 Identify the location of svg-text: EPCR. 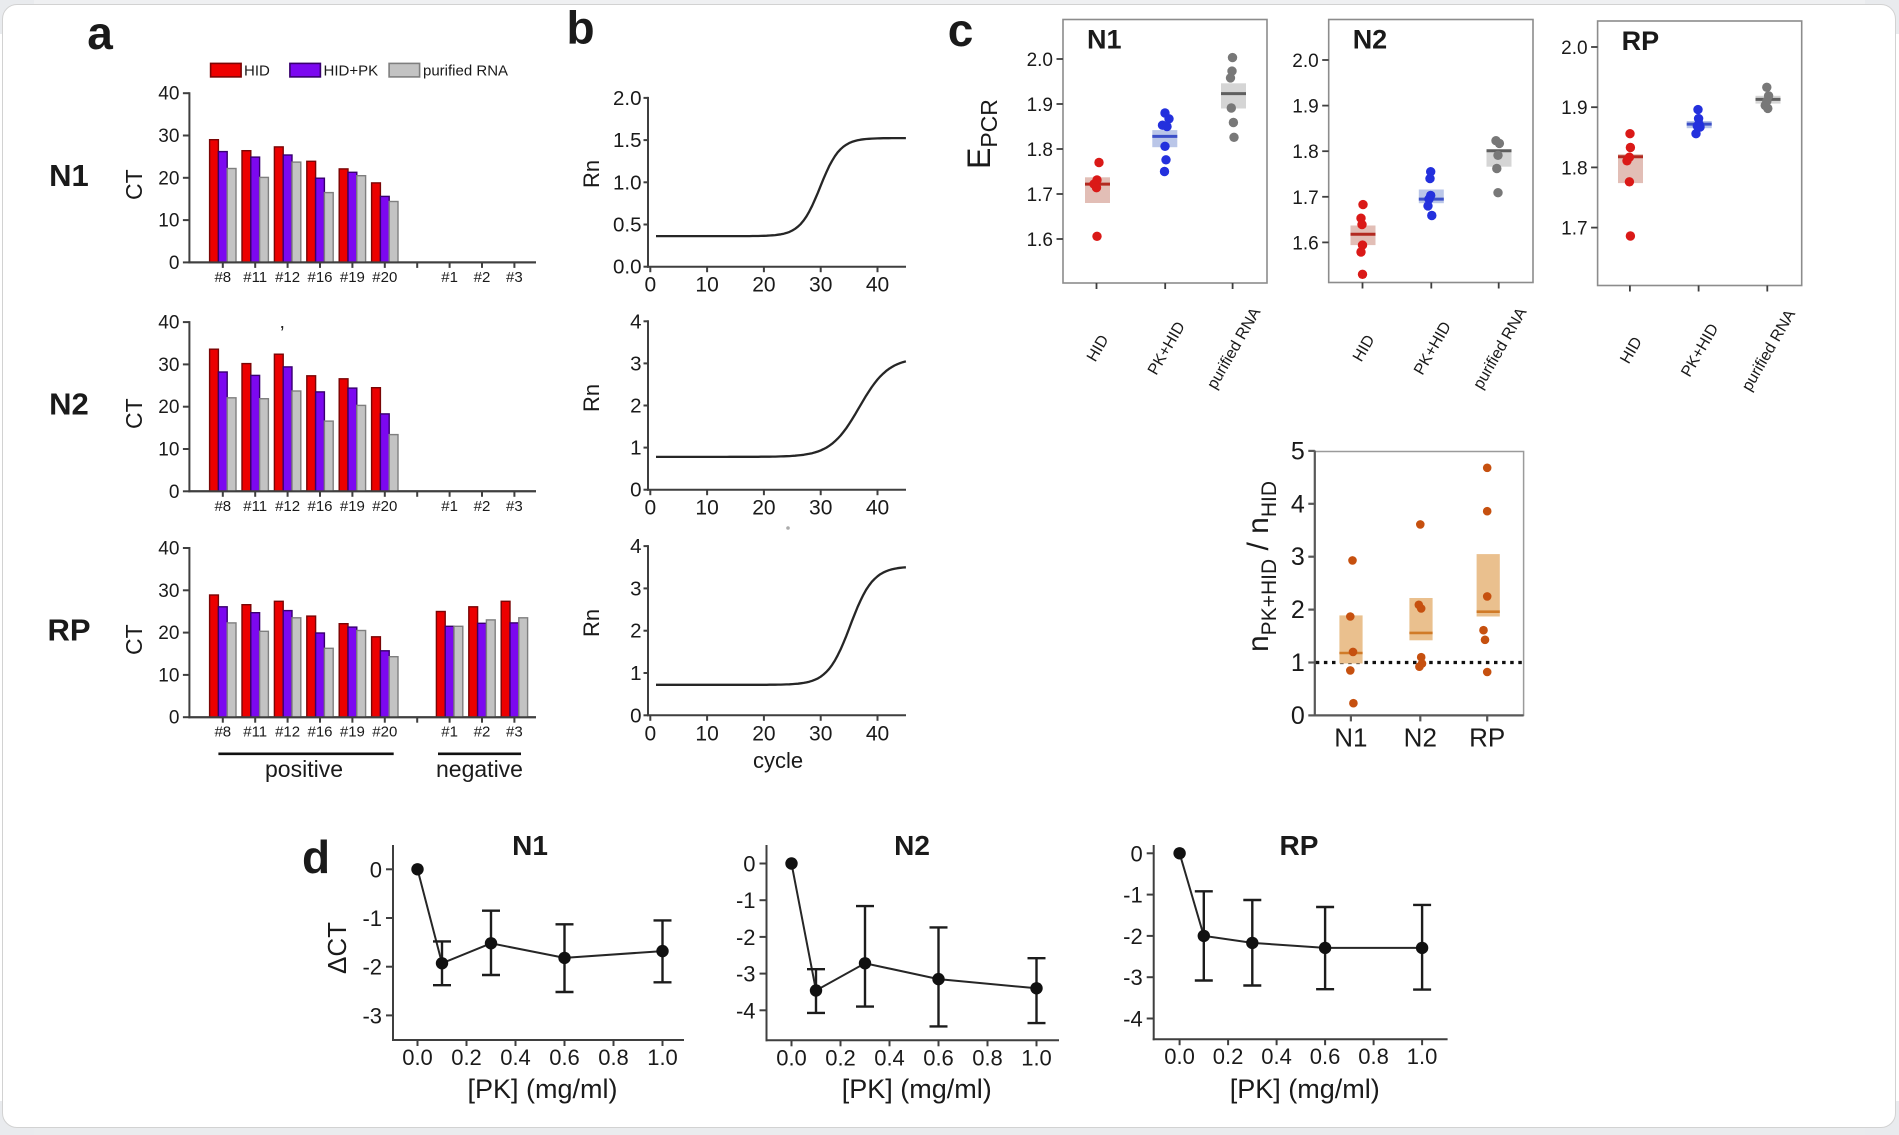
(981, 134).